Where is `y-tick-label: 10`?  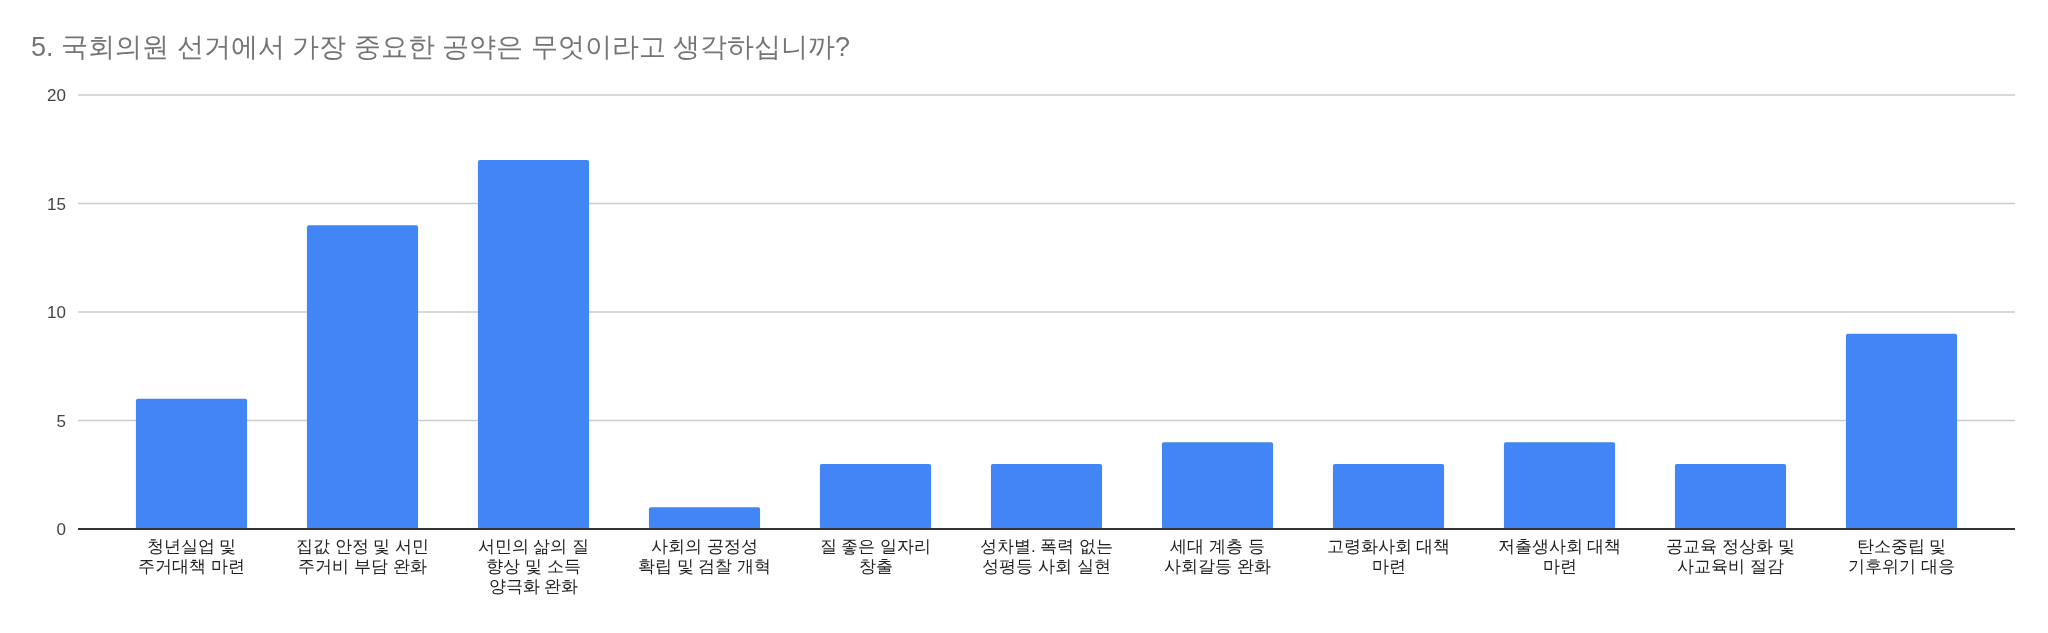
y-tick-label: 10 is located at coordinates (56, 312).